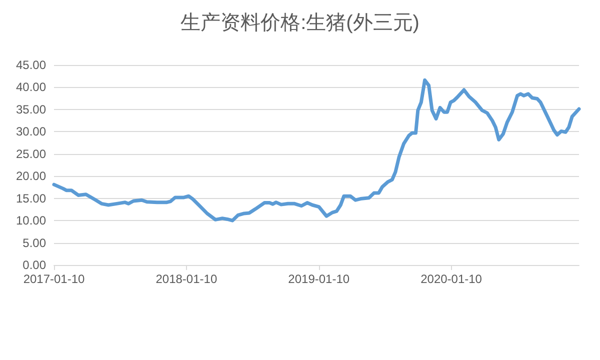 This screenshot has height=360, width=600. What do you see at coordinates (31, 153) in the screenshot?
I see `y-tick-label: 25.00` at bounding box center [31, 153].